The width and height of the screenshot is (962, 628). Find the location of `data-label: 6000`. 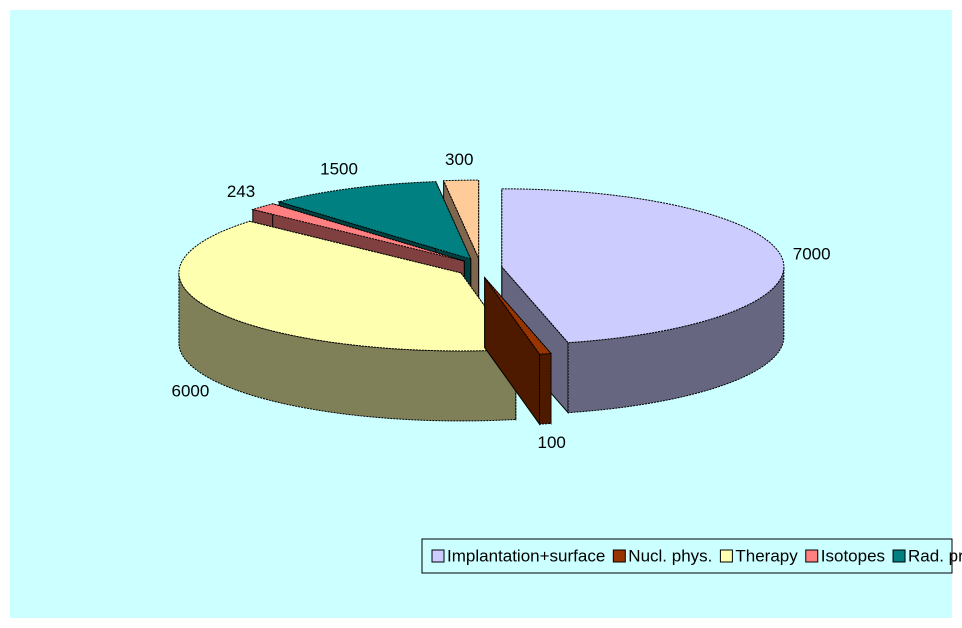

data-label: 6000 is located at coordinates (191, 390).